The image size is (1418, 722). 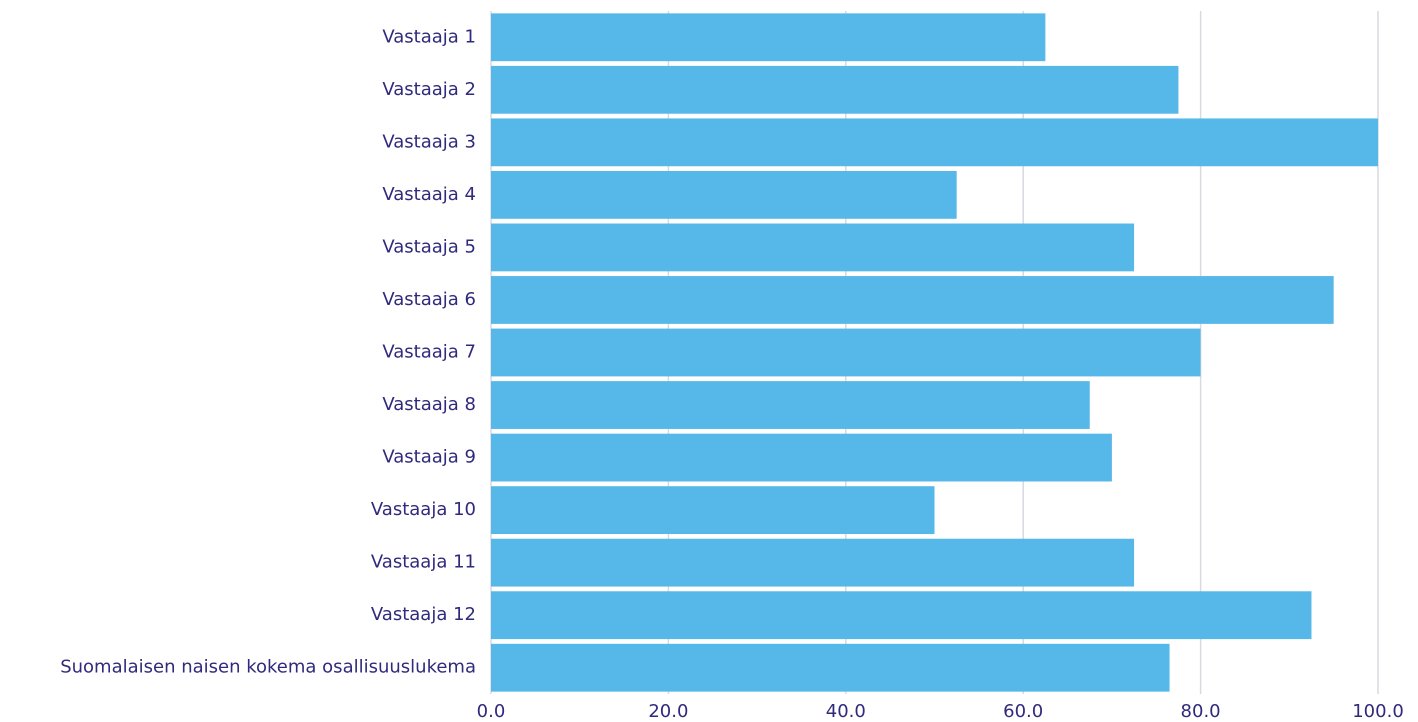 What do you see at coordinates (423, 614) in the screenshot?
I see `y-tick-label: Vastaaja 12` at bounding box center [423, 614].